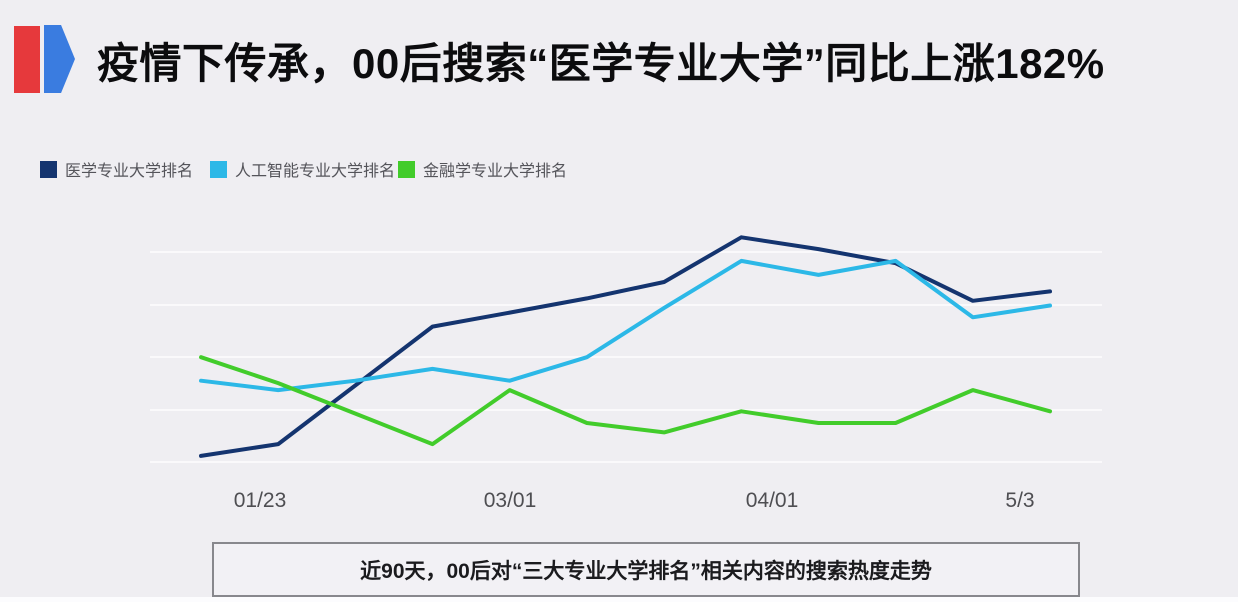  Describe the element at coordinates (218, 169) in the screenshot. I see `legend-swatch-ai-icon` at that location.